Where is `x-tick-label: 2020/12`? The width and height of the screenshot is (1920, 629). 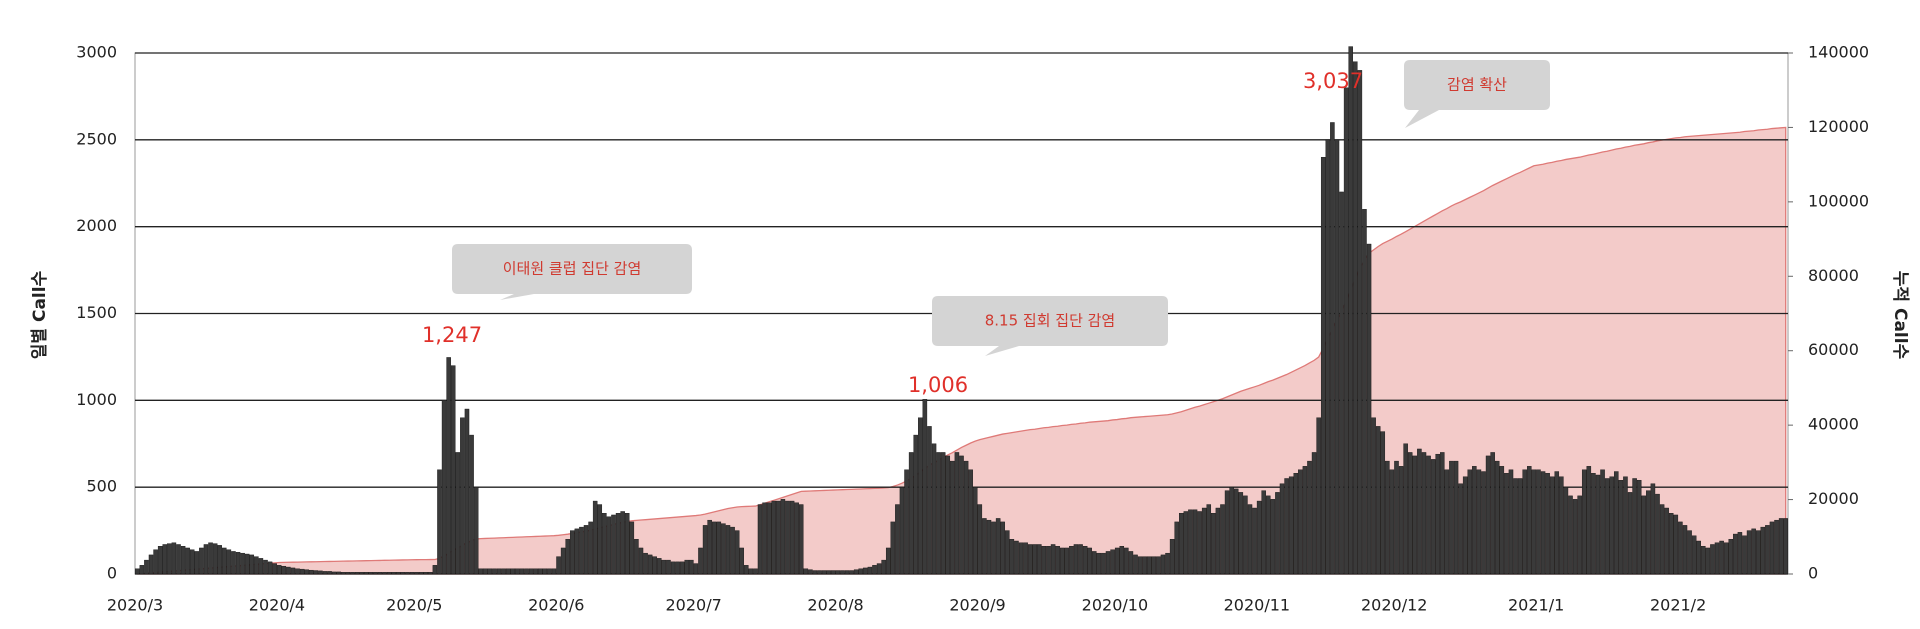 x-tick-label: 2020/12 is located at coordinates (1394, 605).